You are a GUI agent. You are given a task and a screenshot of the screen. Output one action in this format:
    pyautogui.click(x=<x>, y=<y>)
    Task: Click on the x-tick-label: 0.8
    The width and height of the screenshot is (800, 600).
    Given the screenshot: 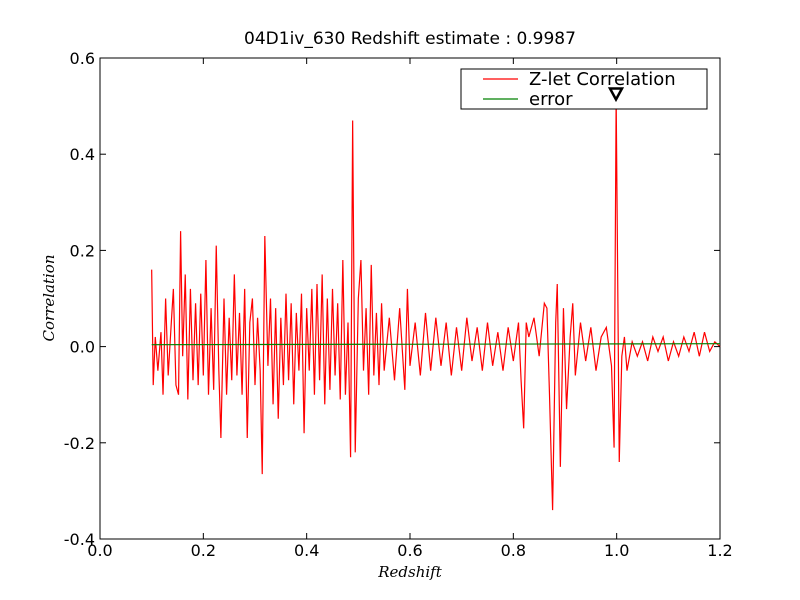 What is the action you would take?
    pyautogui.click(x=513, y=550)
    